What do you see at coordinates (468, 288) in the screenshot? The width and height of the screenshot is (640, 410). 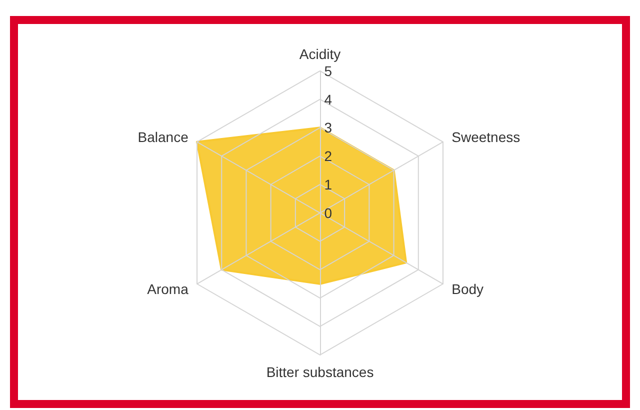 I see `spoke-label: Body` at bounding box center [468, 288].